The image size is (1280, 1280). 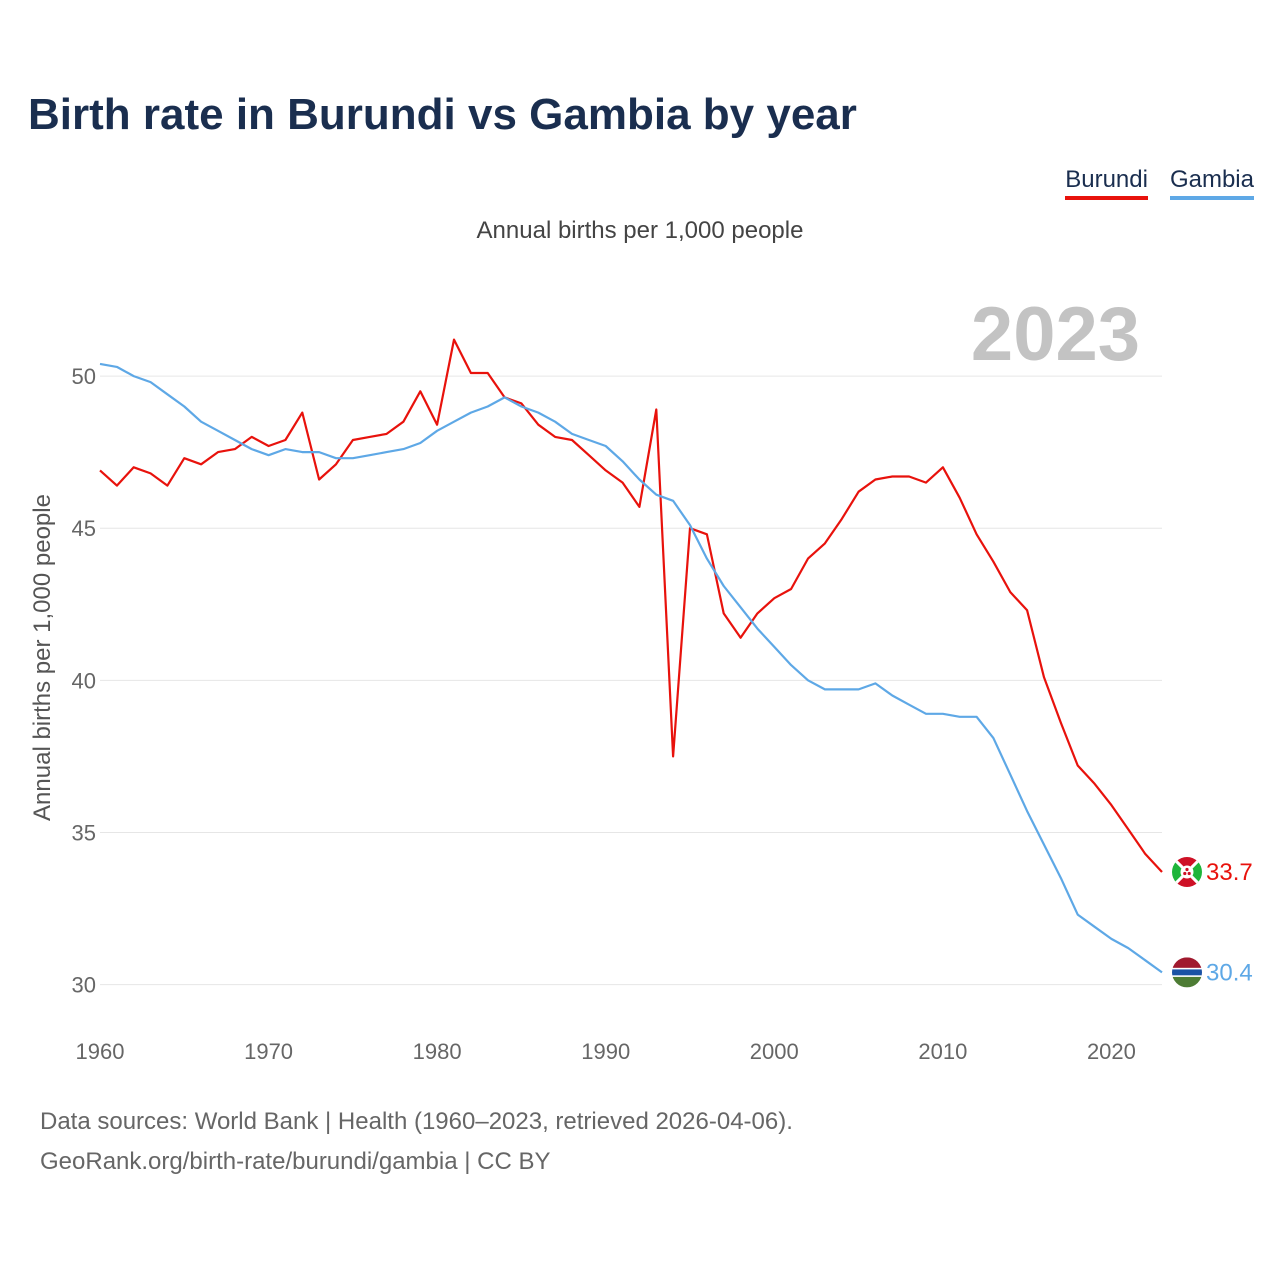 I want to click on x-tick-label: 2000, so click(x=774, y=1051).